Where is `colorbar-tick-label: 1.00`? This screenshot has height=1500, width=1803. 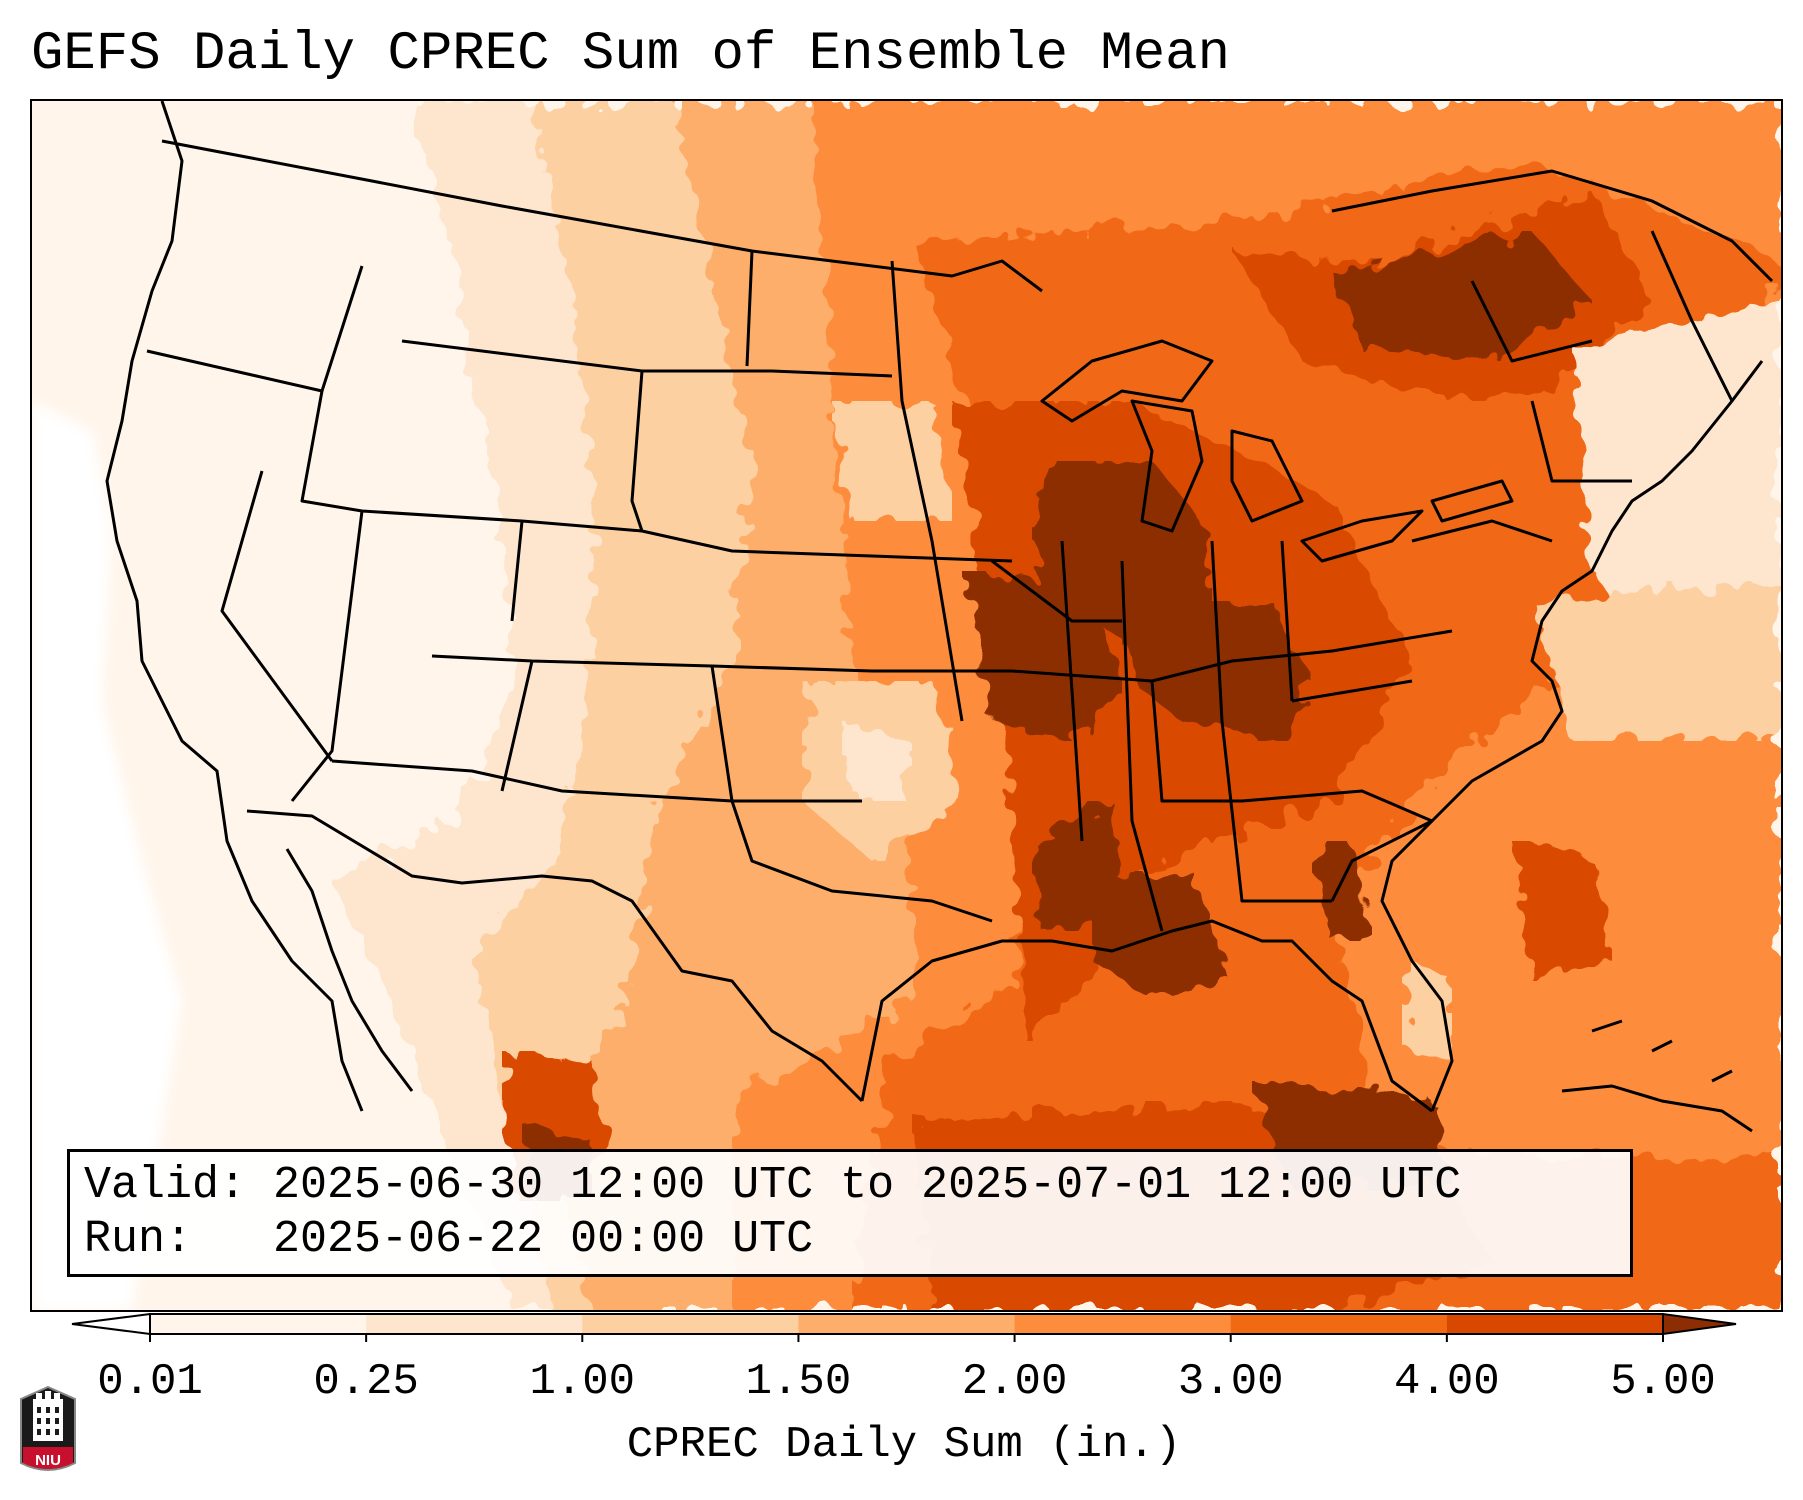
colorbar-tick-label: 1.00 is located at coordinates (582, 1382).